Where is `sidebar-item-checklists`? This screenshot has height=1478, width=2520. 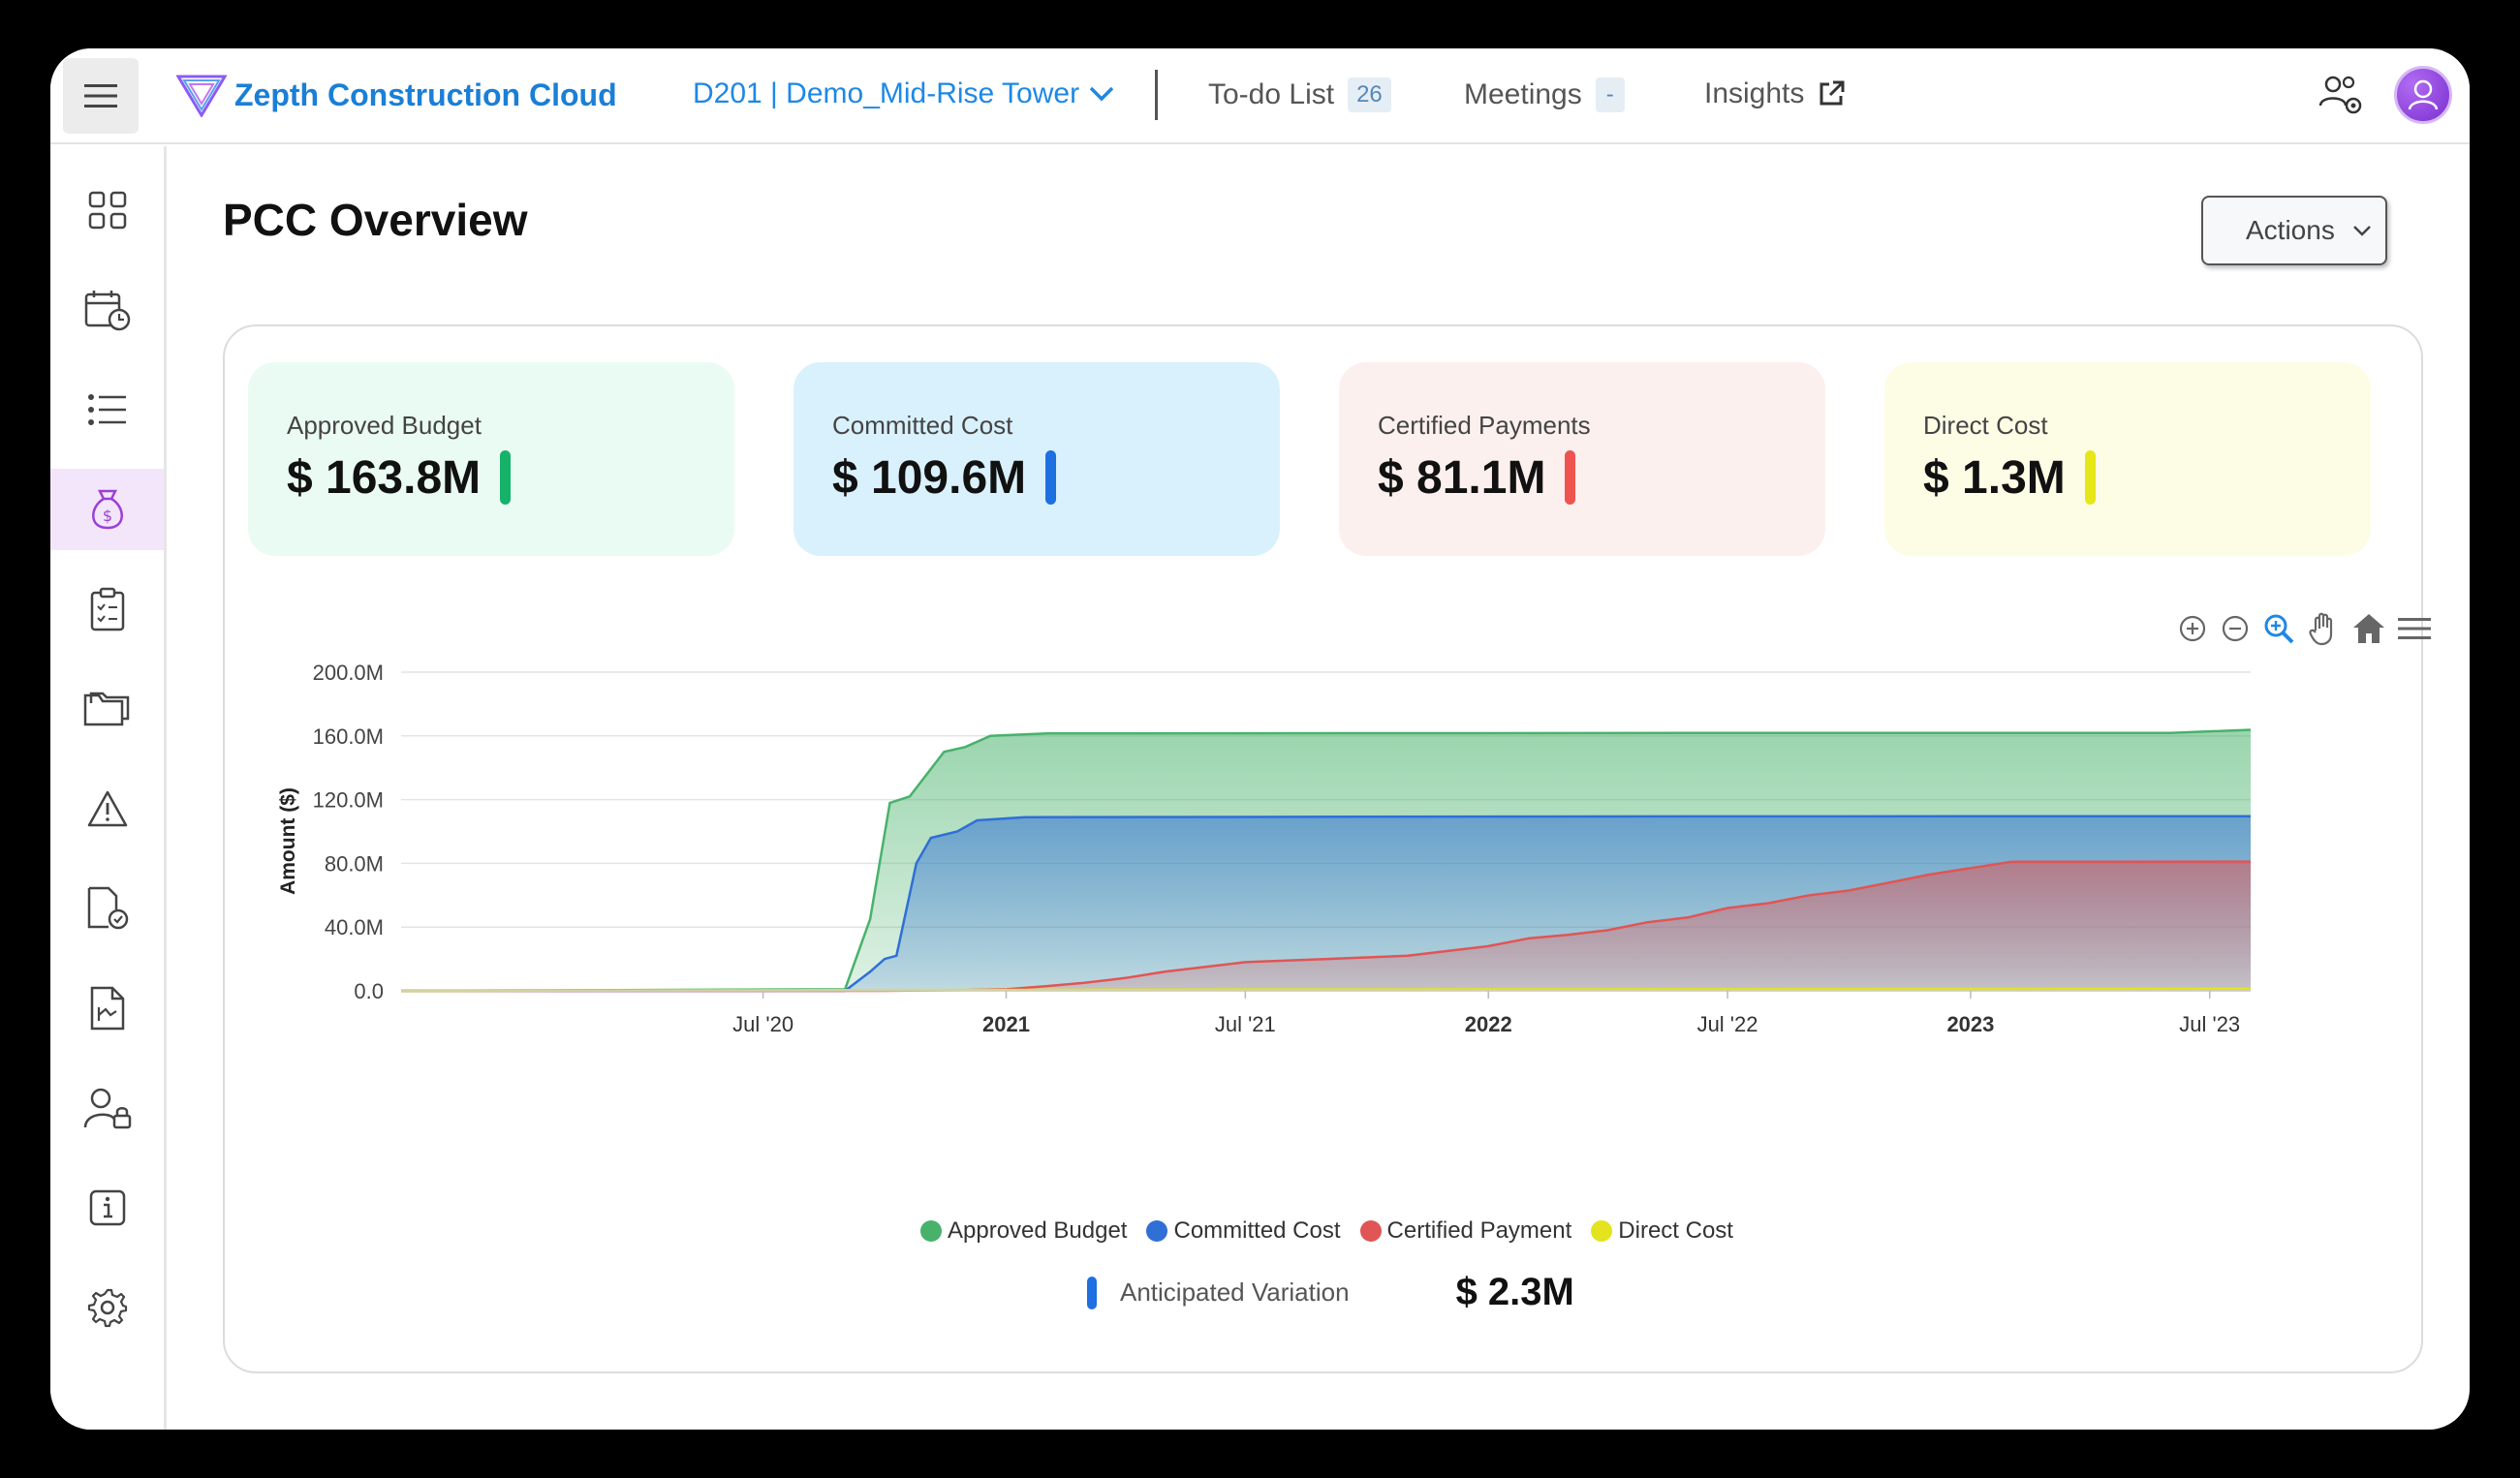
sidebar-item-checklists is located at coordinates (107, 609).